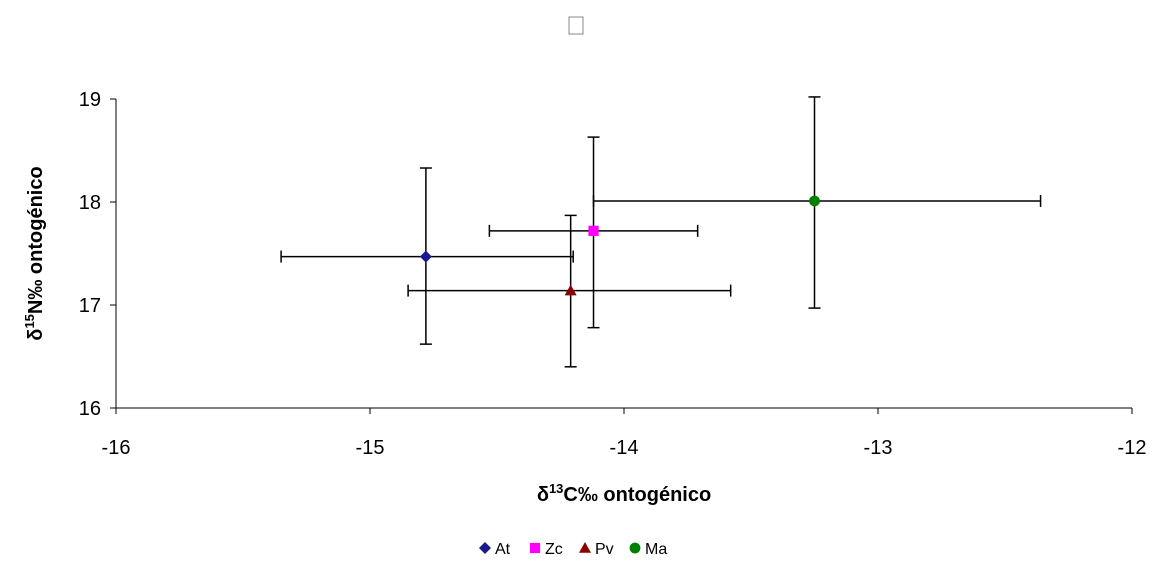  Describe the element at coordinates (624, 448) in the screenshot. I see `x-tick-label: -14` at that location.